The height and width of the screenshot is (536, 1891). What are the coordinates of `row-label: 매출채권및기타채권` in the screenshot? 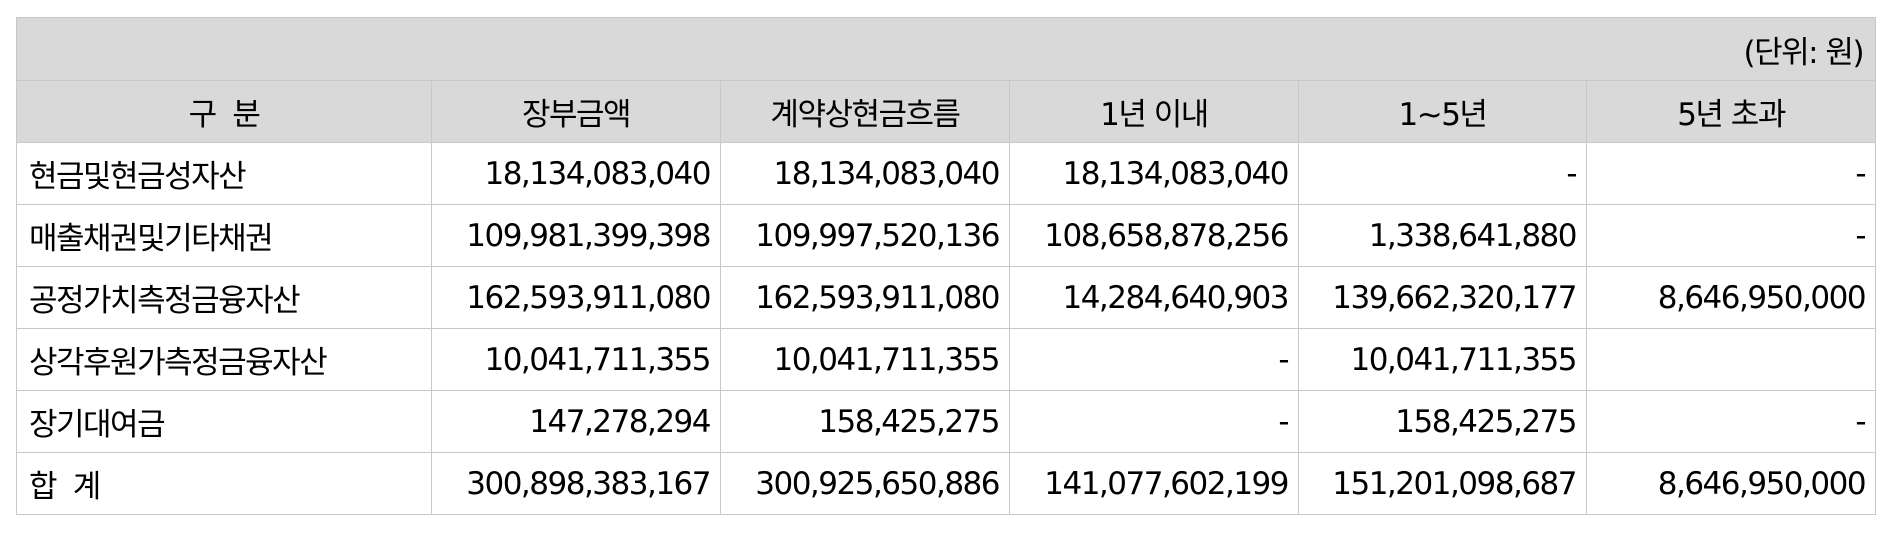 It's located at (224, 235).